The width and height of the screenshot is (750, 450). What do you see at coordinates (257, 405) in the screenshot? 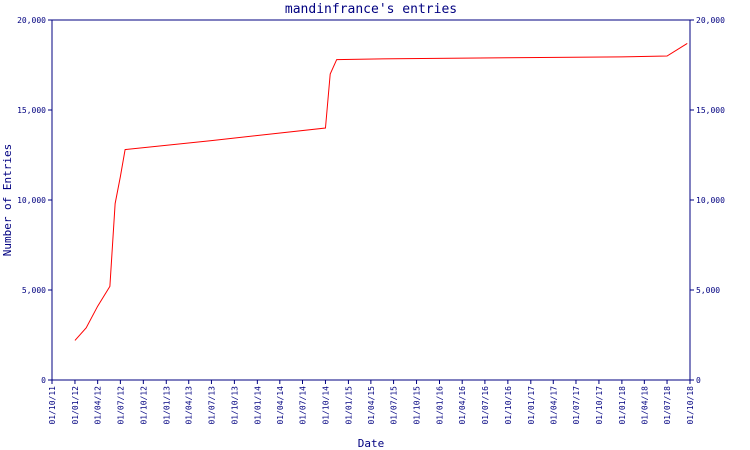
I see `x-tick-label: 01/01/14` at bounding box center [257, 405].